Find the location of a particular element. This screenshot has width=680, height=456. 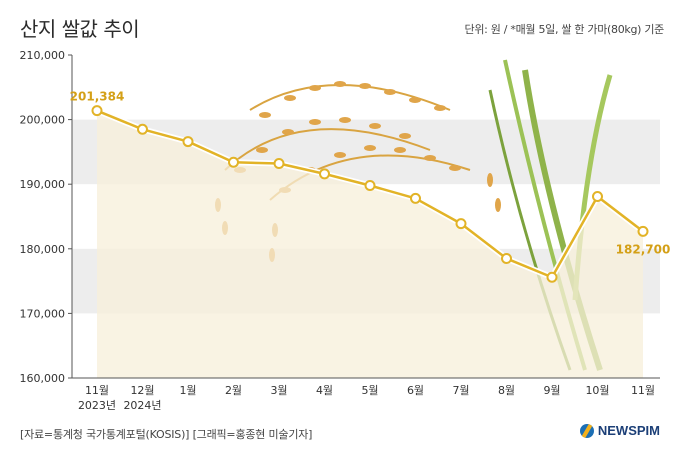

x-tick-sublabel: 2024년 is located at coordinates (142, 405).